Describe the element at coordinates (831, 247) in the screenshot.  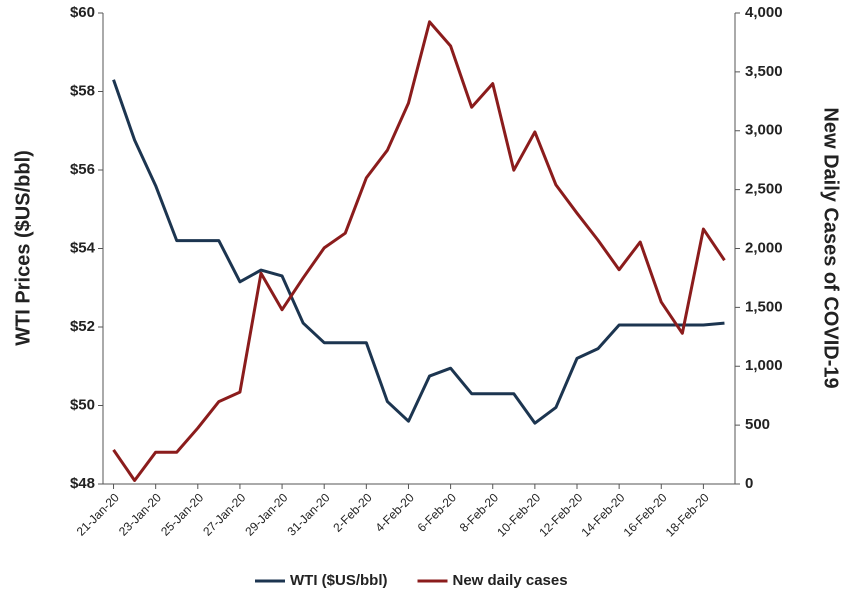
I see `y2-axis-title: New Daily Cases of COVID-19` at that location.